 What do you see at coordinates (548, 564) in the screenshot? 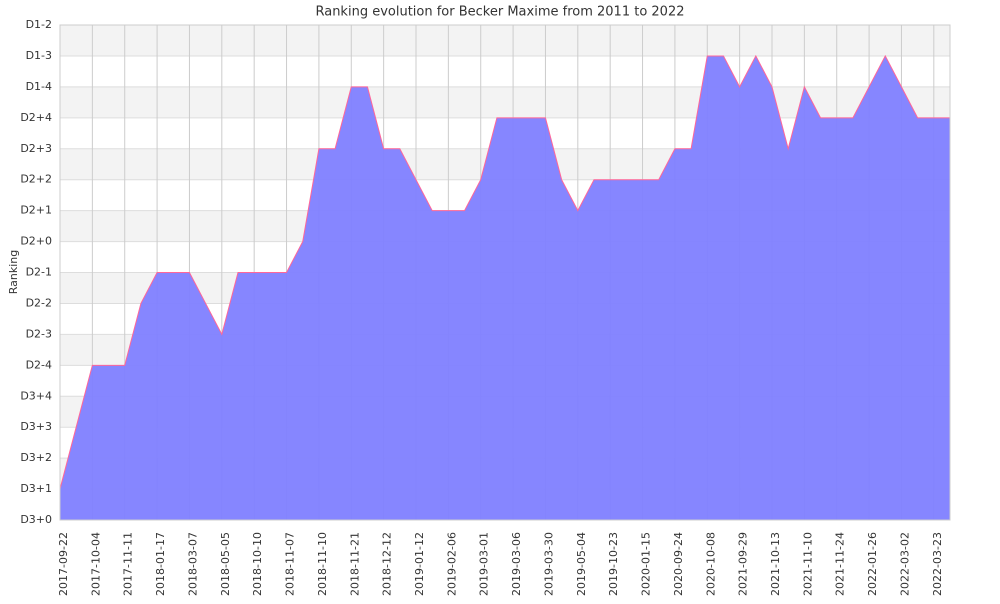
I see `x-tick-label: 2019-03-30` at bounding box center [548, 564].